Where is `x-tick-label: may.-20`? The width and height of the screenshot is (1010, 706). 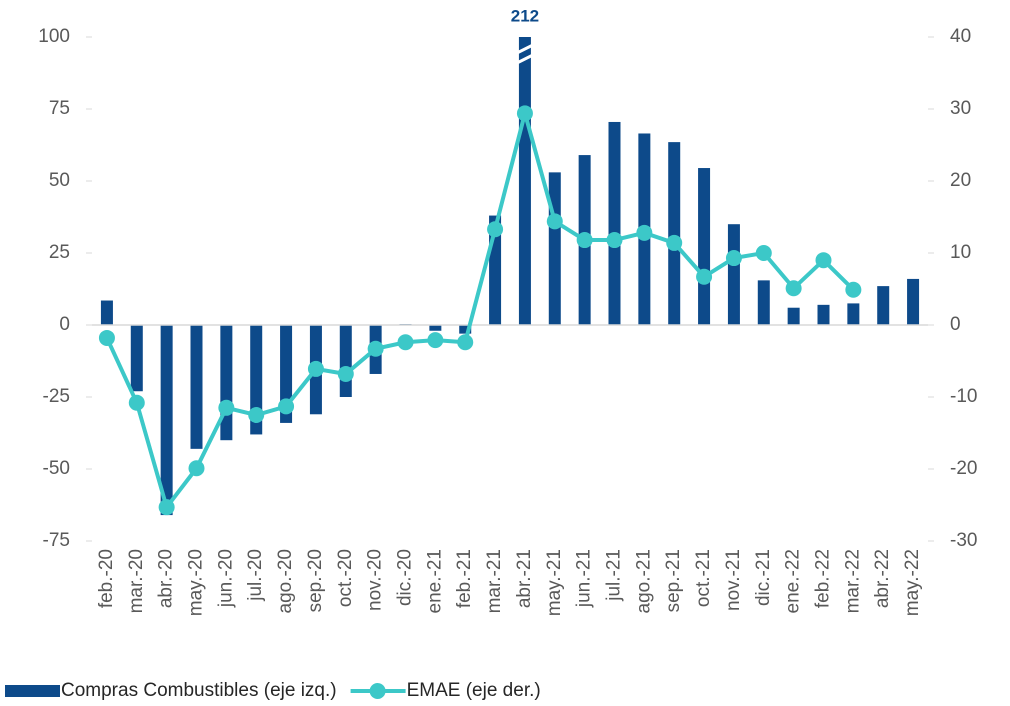 x-tick-label: may.-20 is located at coordinates (196, 582).